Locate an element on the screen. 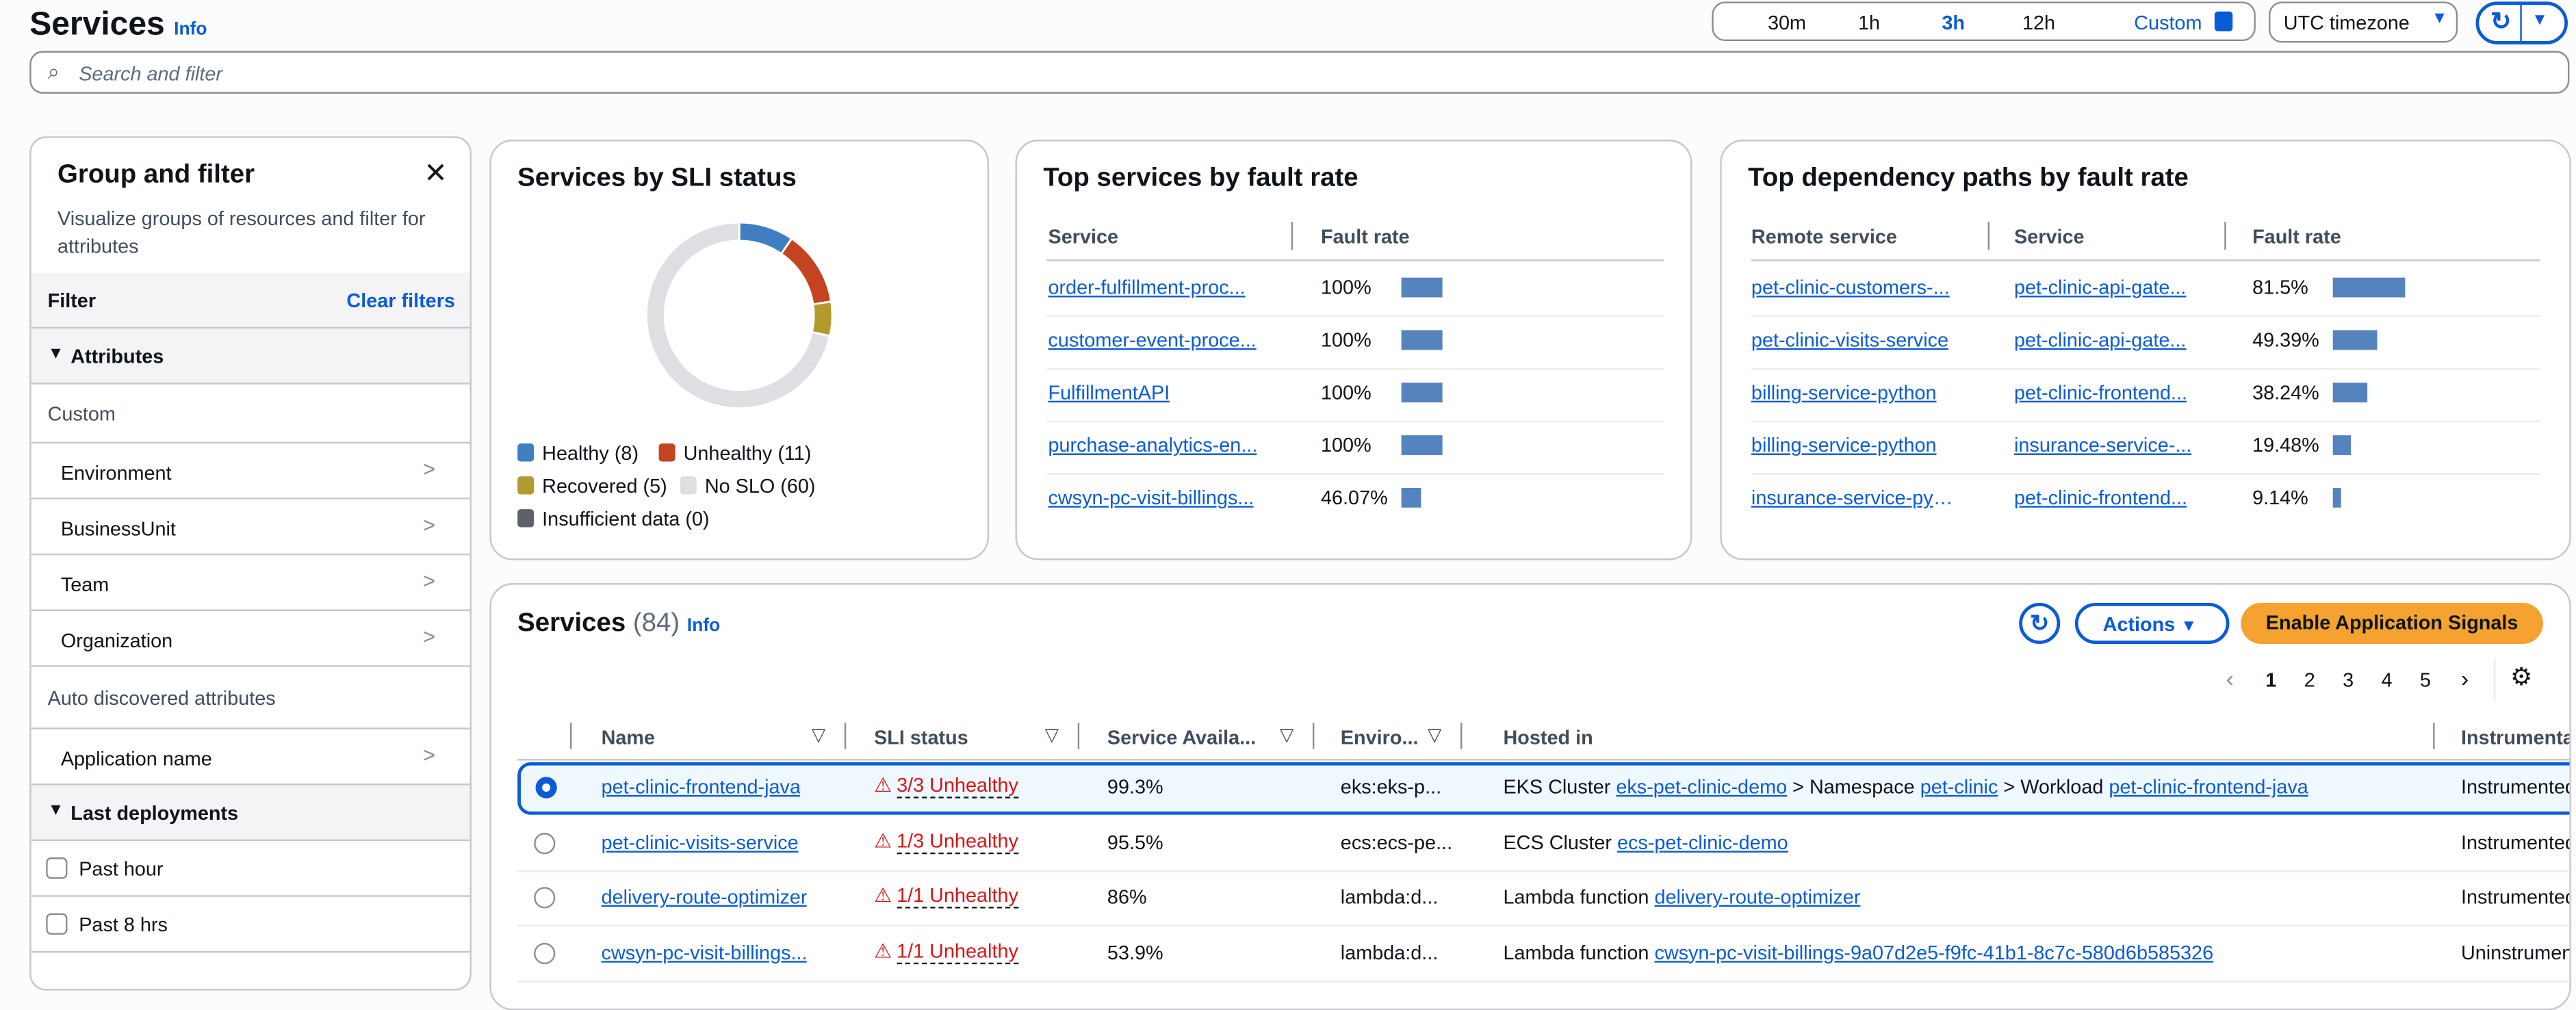 This screenshot has height=1010, width=2576. column-header: Hosted in is located at coordinates (1548, 737).